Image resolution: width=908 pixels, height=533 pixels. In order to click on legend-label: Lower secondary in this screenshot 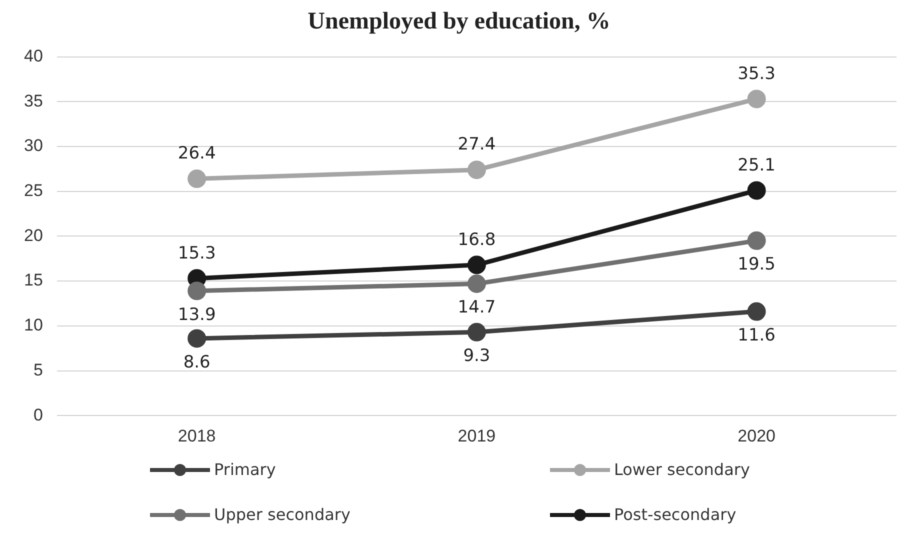, I will do `click(682, 469)`.